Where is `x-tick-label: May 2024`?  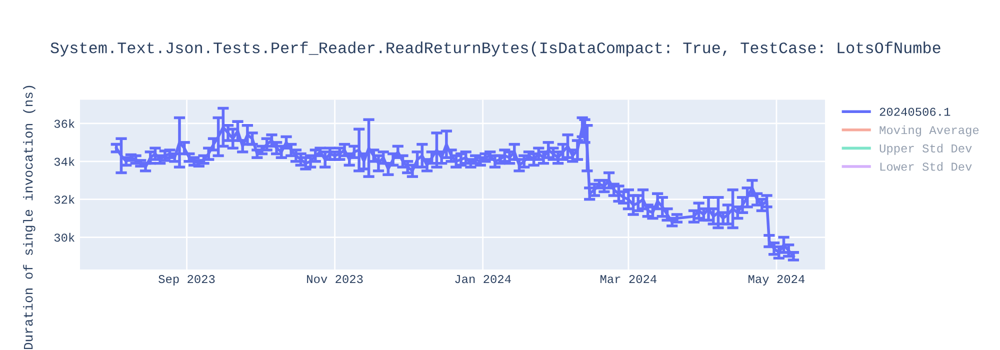
x-tick-label: May 2024 is located at coordinates (776, 280).